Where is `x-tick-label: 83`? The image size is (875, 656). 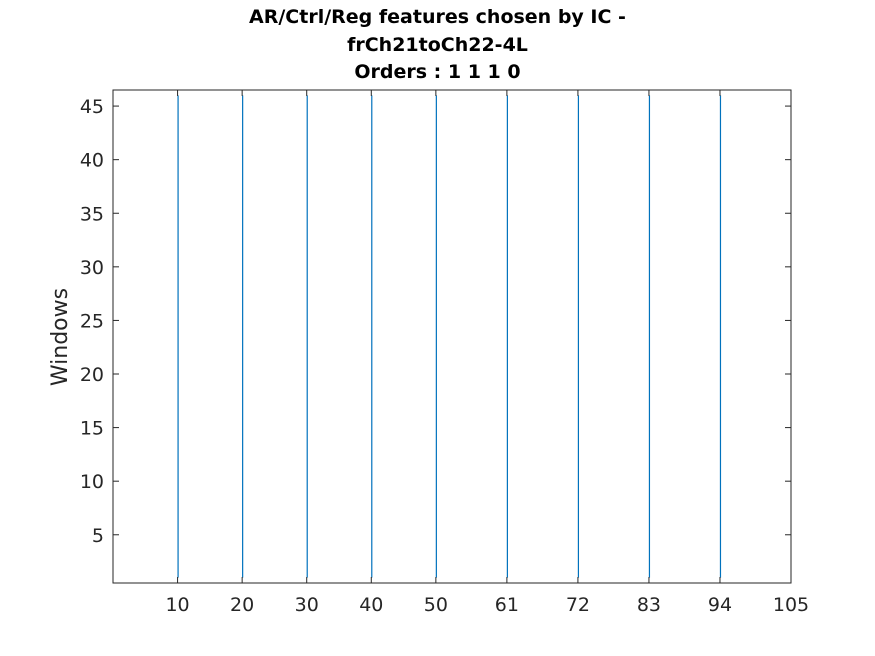 x-tick-label: 83 is located at coordinates (649, 605).